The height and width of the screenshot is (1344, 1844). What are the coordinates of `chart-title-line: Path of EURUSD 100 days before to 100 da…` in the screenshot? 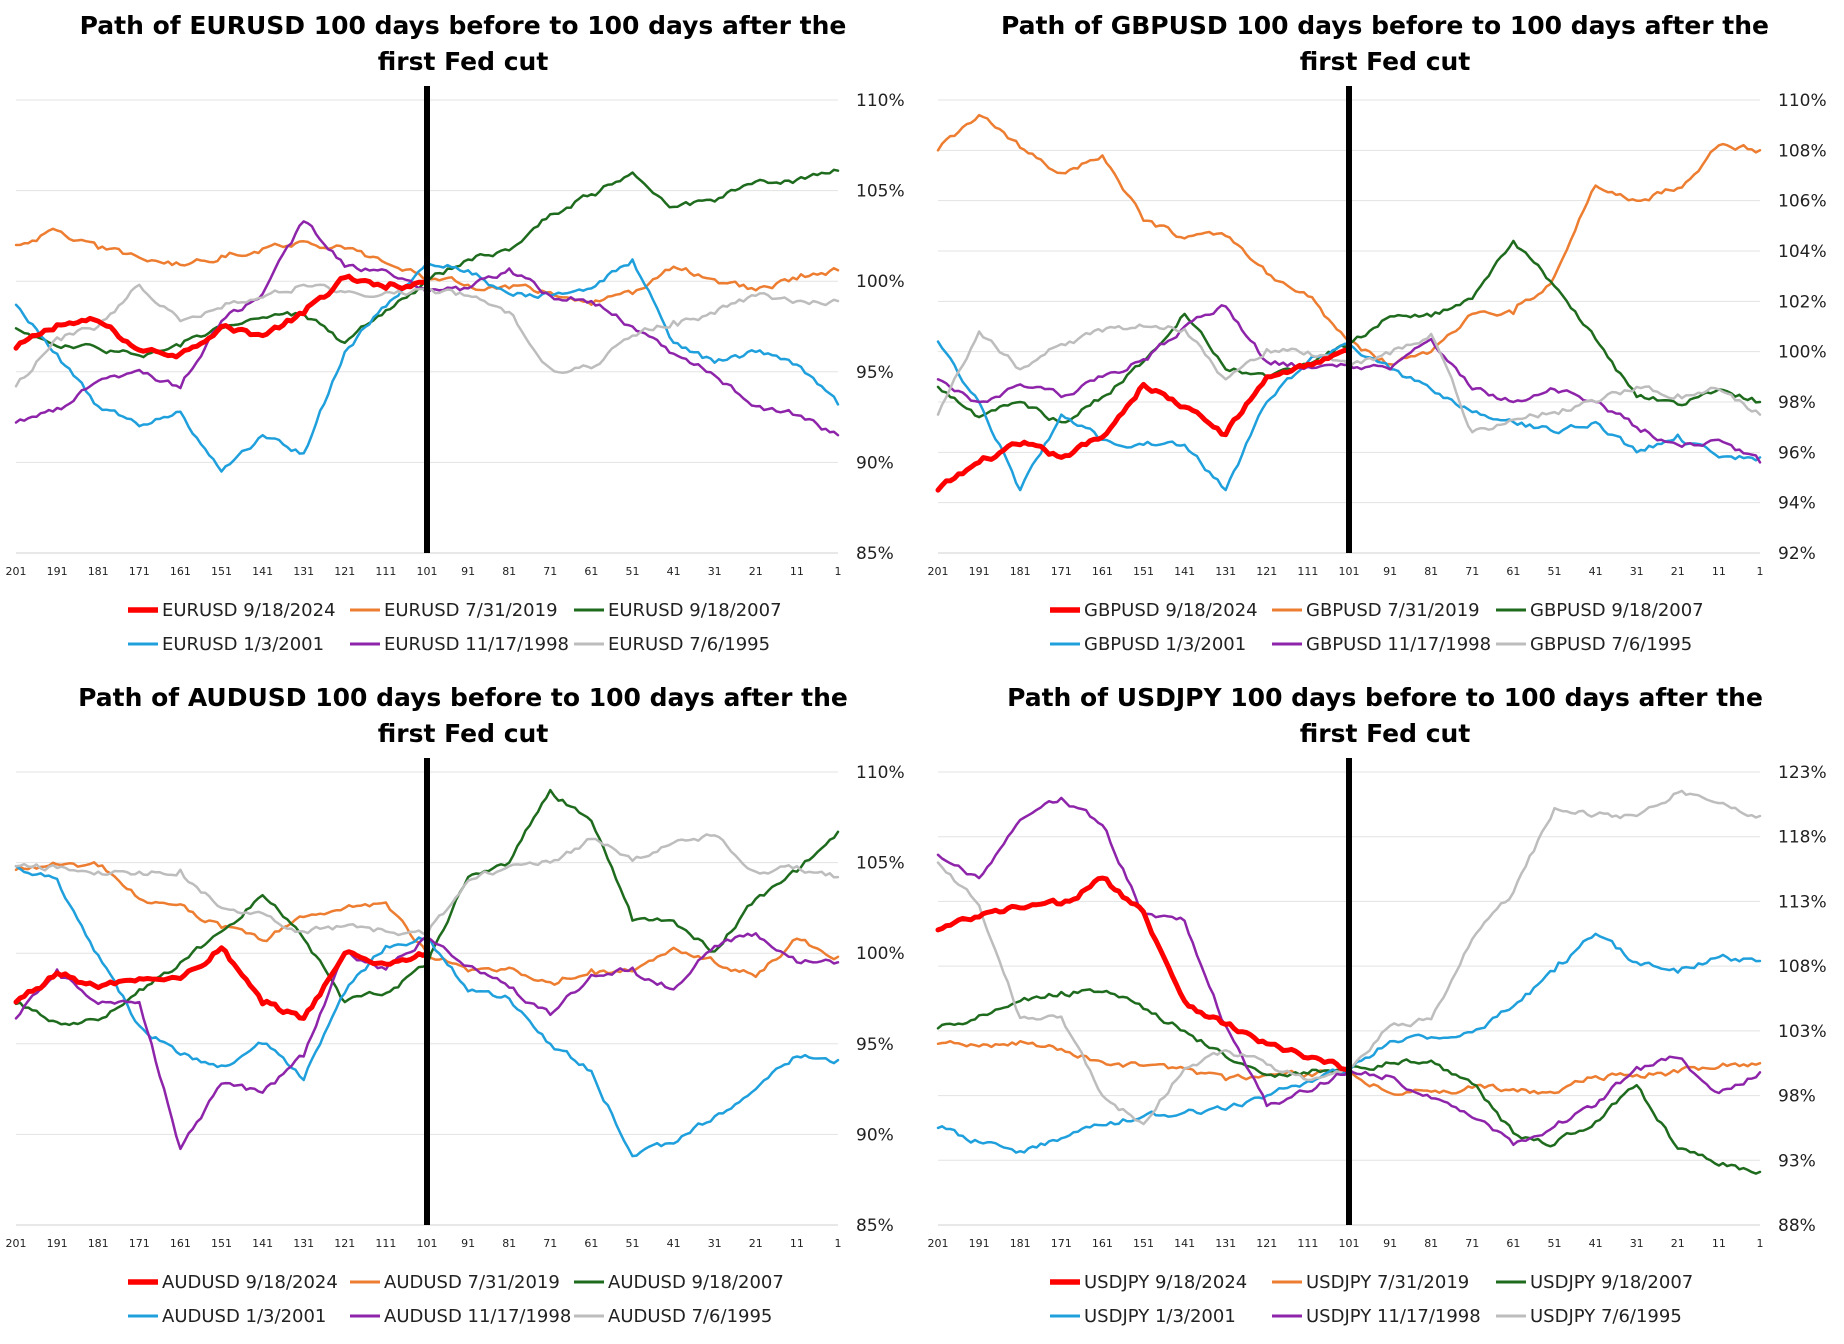 It's located at (463, 25).